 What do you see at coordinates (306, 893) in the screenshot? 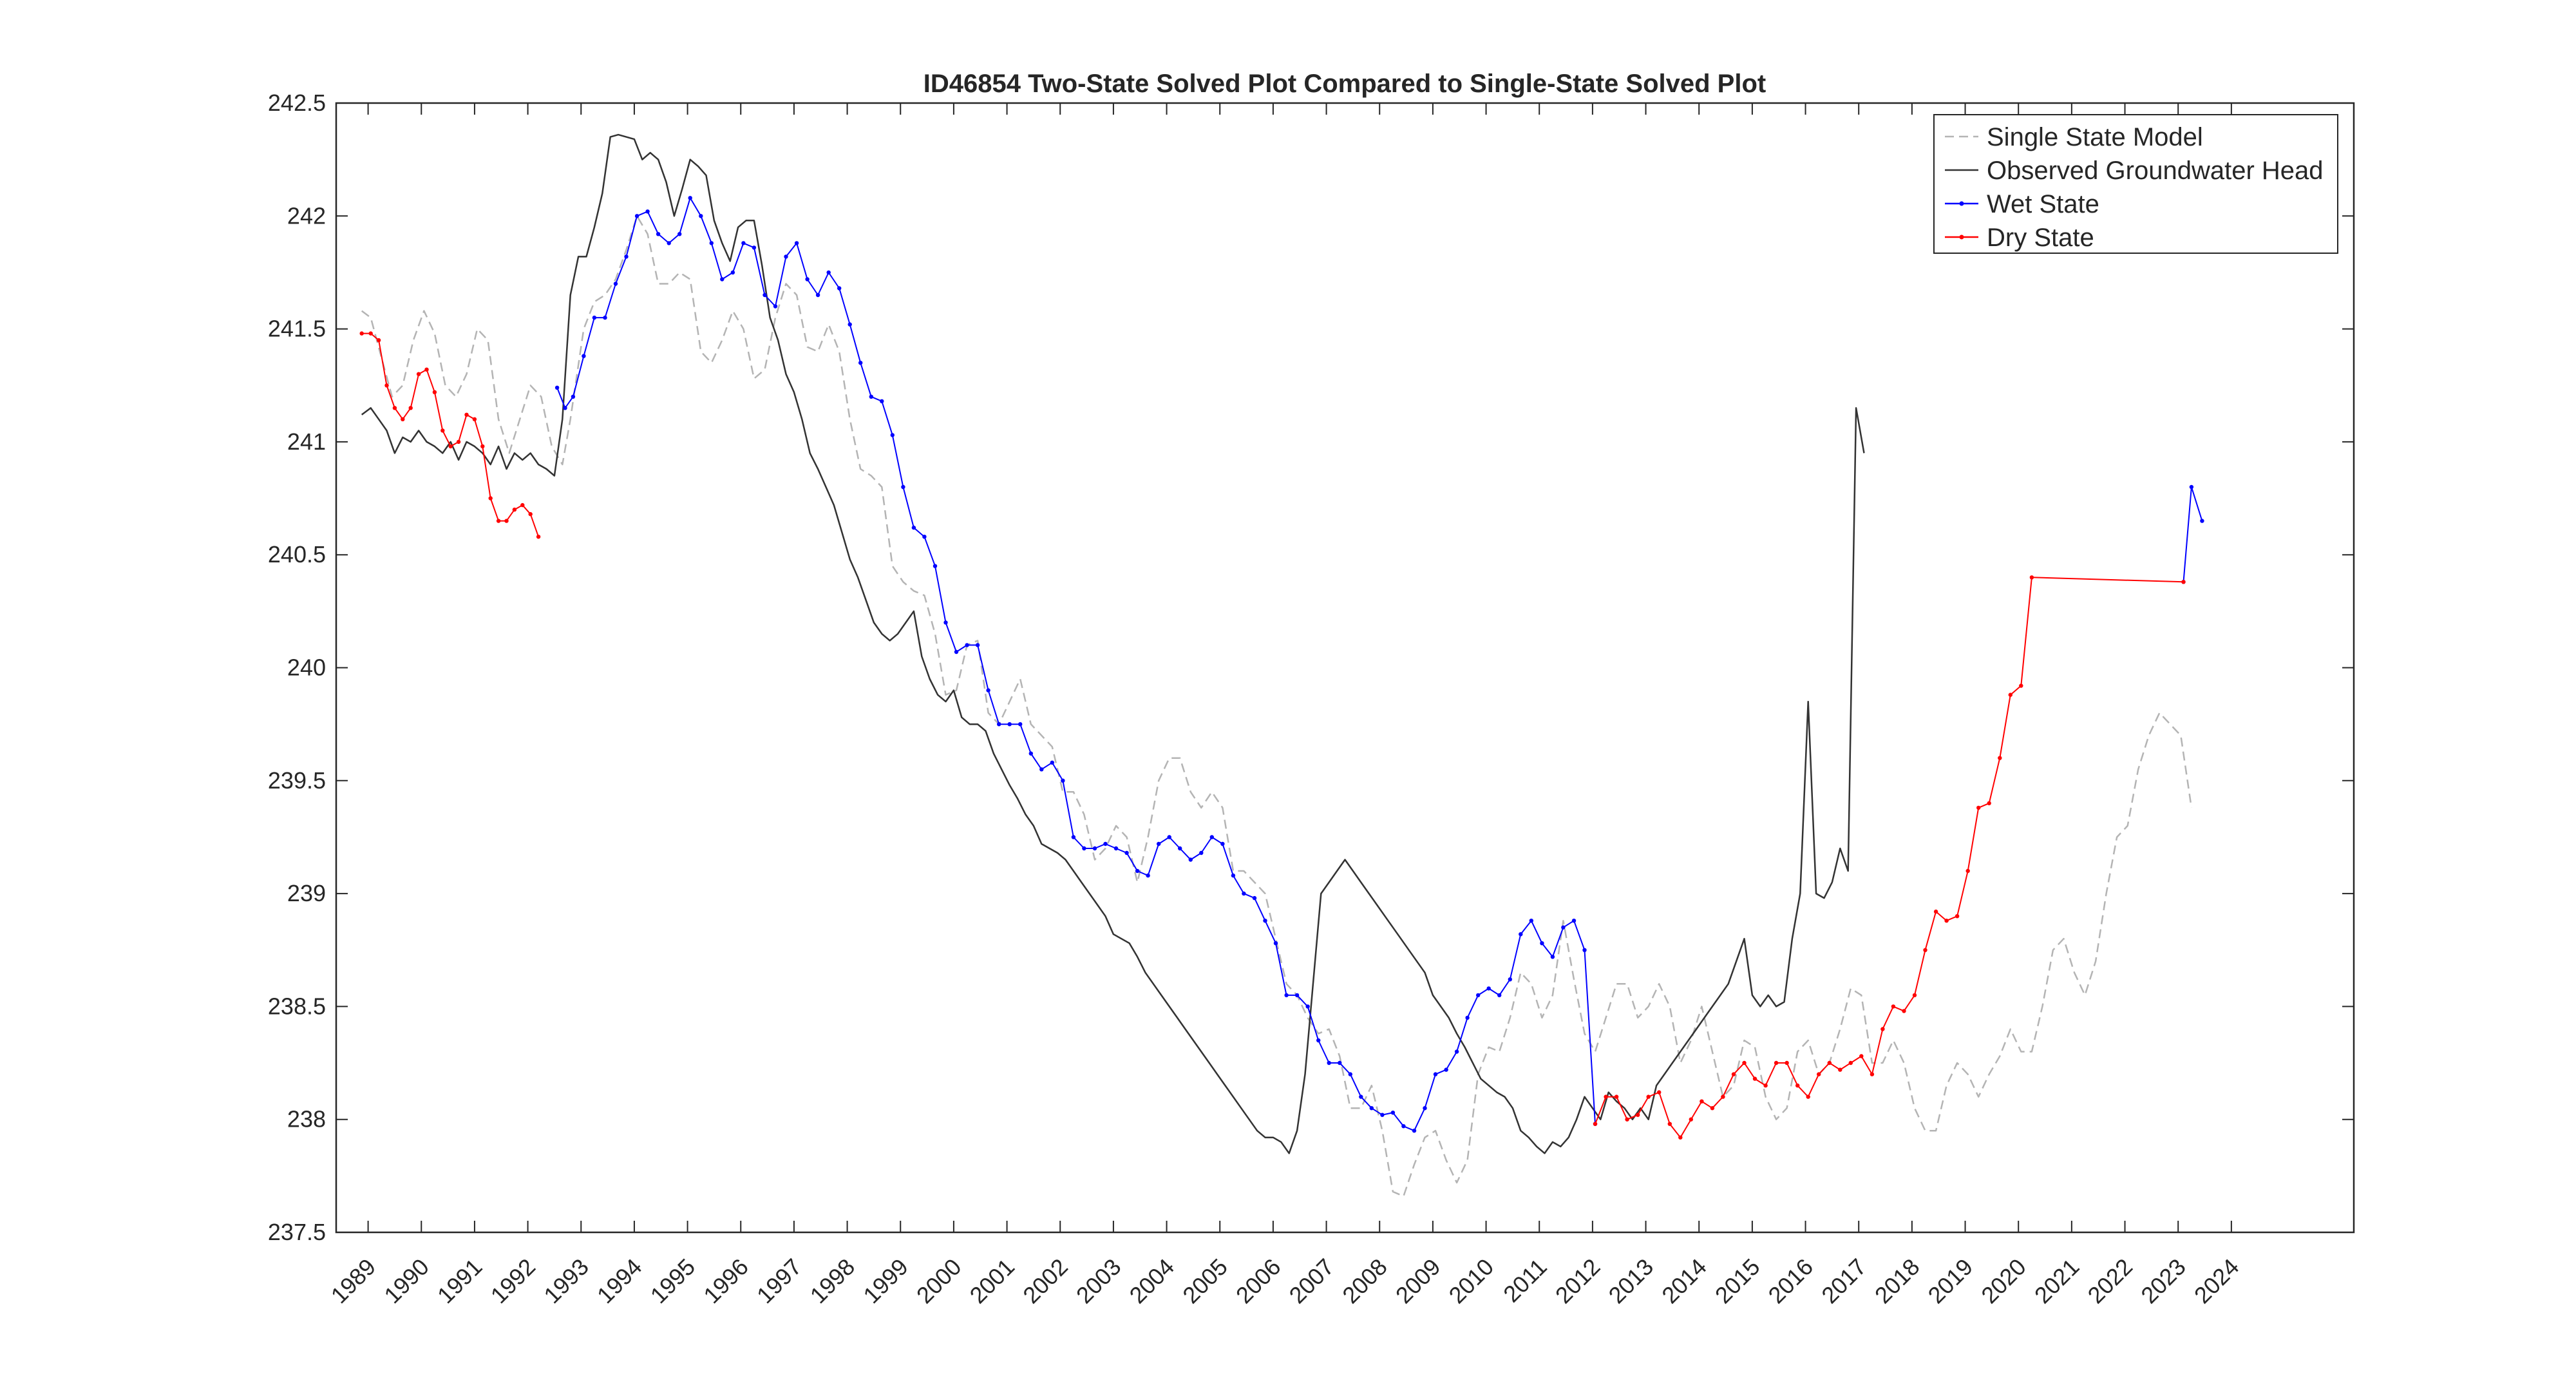
I see `y-tick-label: 239` at bounding box center [306, 893].